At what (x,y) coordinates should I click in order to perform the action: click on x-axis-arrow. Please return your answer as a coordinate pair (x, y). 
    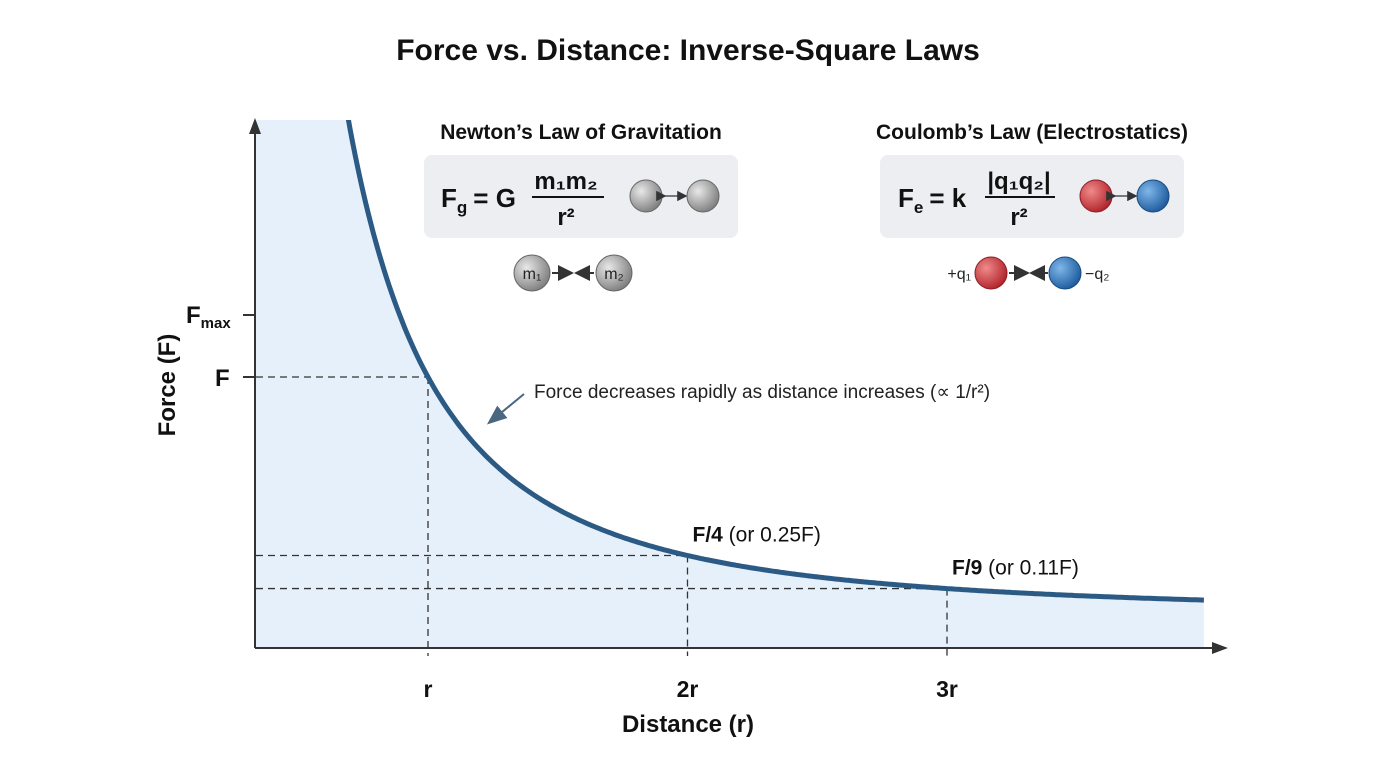
    Looking at the image, I should click on (1220, 648).